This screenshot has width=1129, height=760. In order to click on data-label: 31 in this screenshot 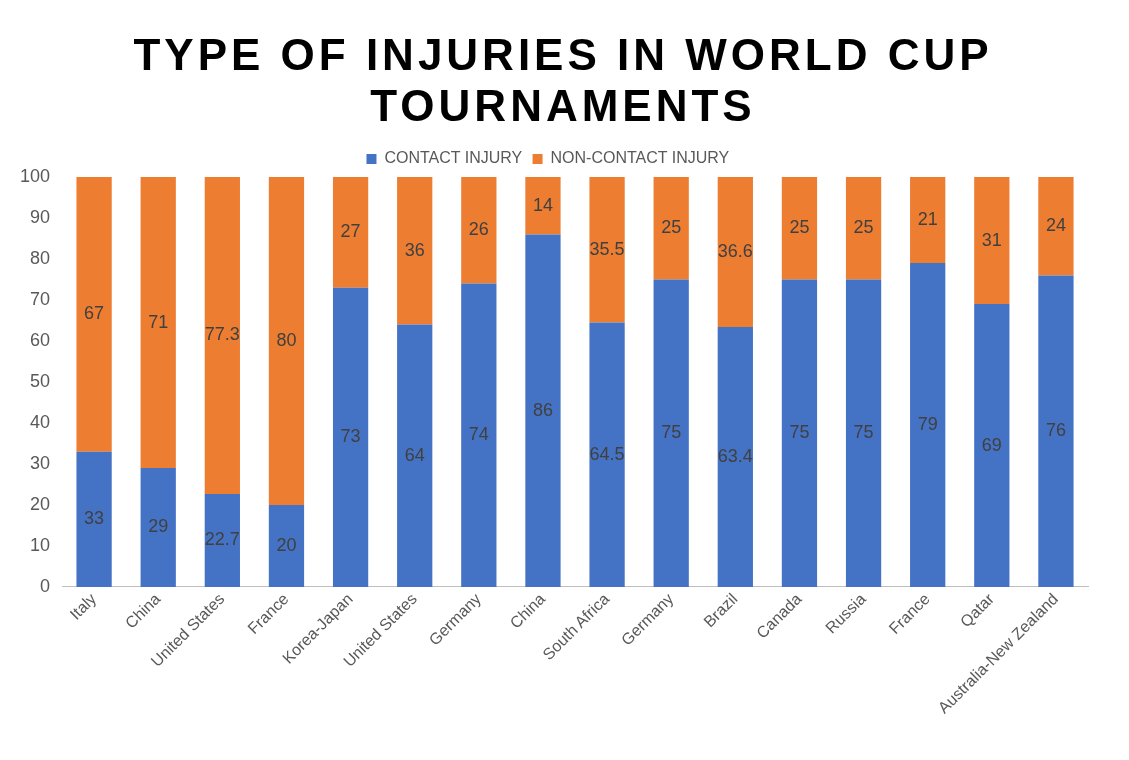, I will do `click(991, 239)`.